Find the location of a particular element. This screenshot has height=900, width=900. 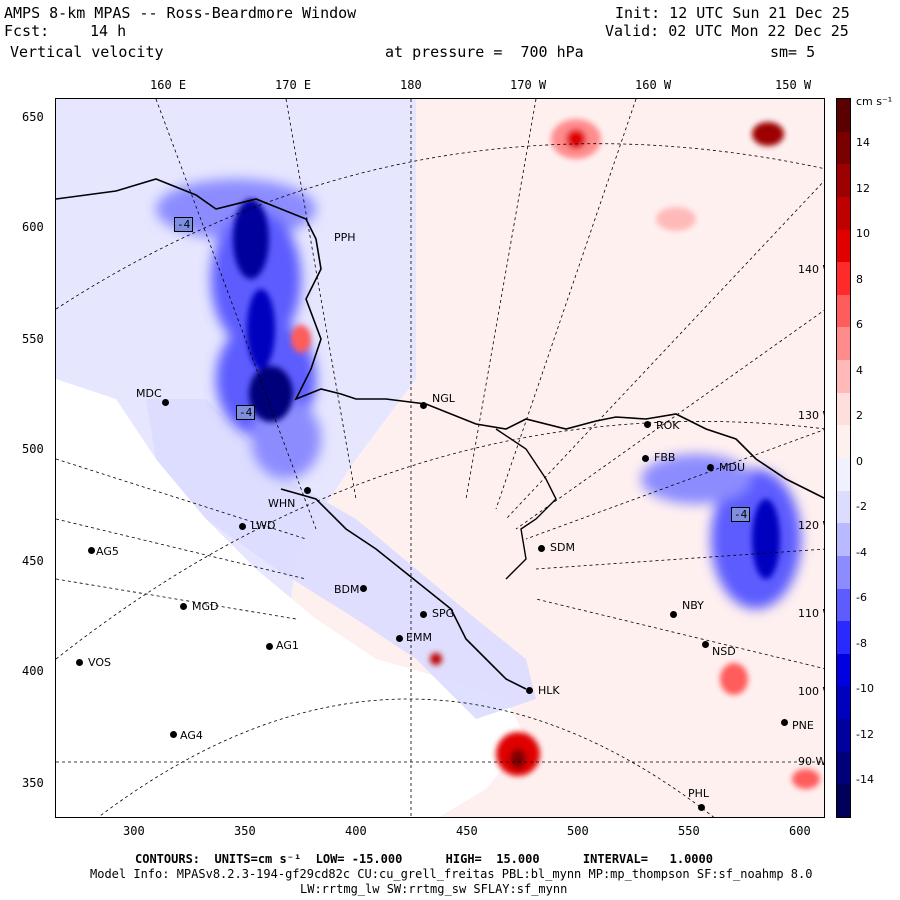

station-label: NSD is located at coordinates (724, 651).